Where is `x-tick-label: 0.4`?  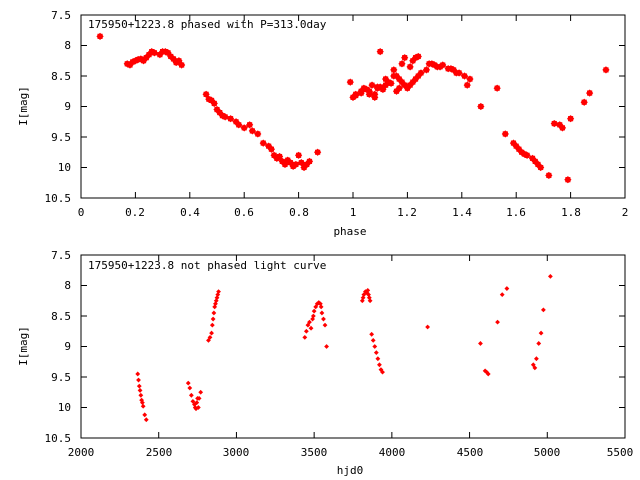 x-tick-label: 0.4 is located at coordinates (190, 212).